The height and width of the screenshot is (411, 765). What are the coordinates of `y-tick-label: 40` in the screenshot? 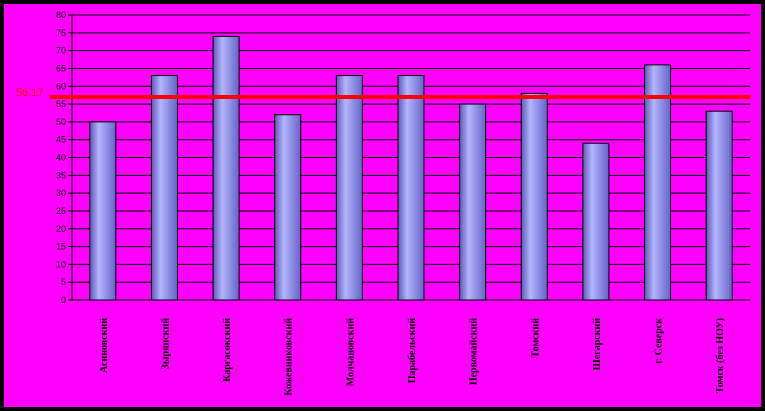 It's located at (61, 158).